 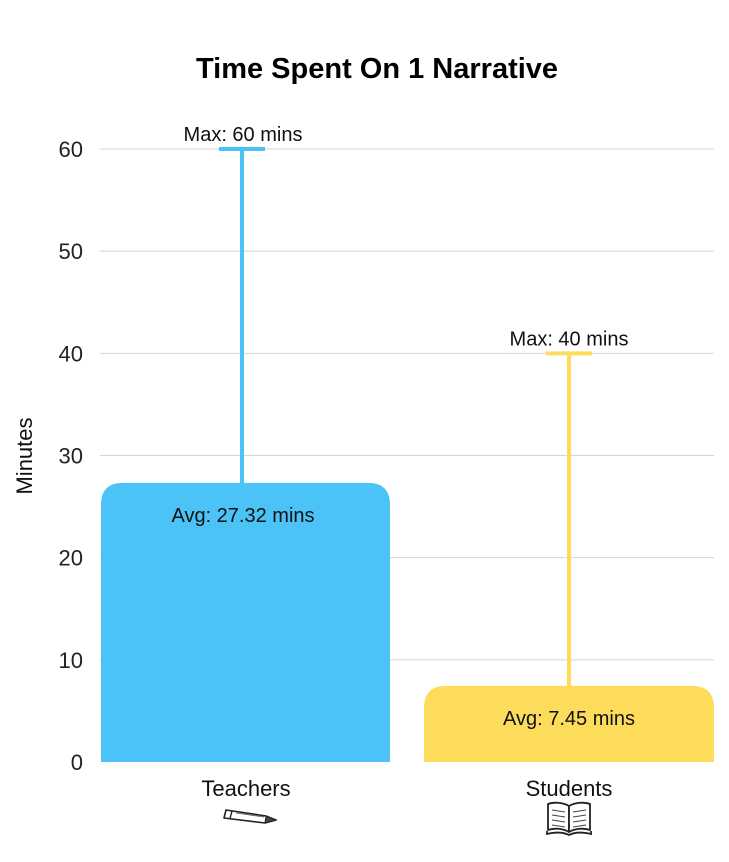 What do you see at coordinates (569, 788) in the screenshot?
I see `x-tick-label: Students` at bounding box center [569, 788].